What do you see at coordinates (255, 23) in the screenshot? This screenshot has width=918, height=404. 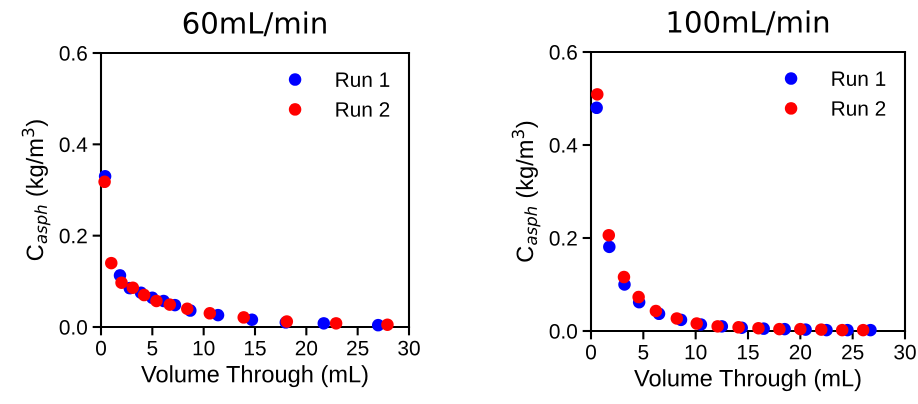 I see `chart-title: 60mL/min` at bounding box center [255, 23].